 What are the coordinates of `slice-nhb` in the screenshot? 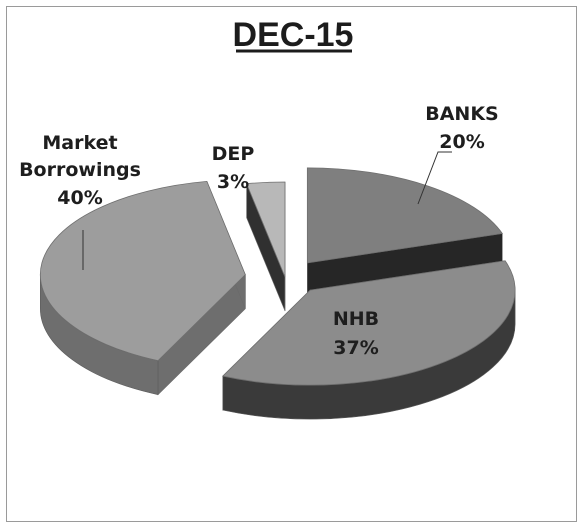 It's located at (369, 323).